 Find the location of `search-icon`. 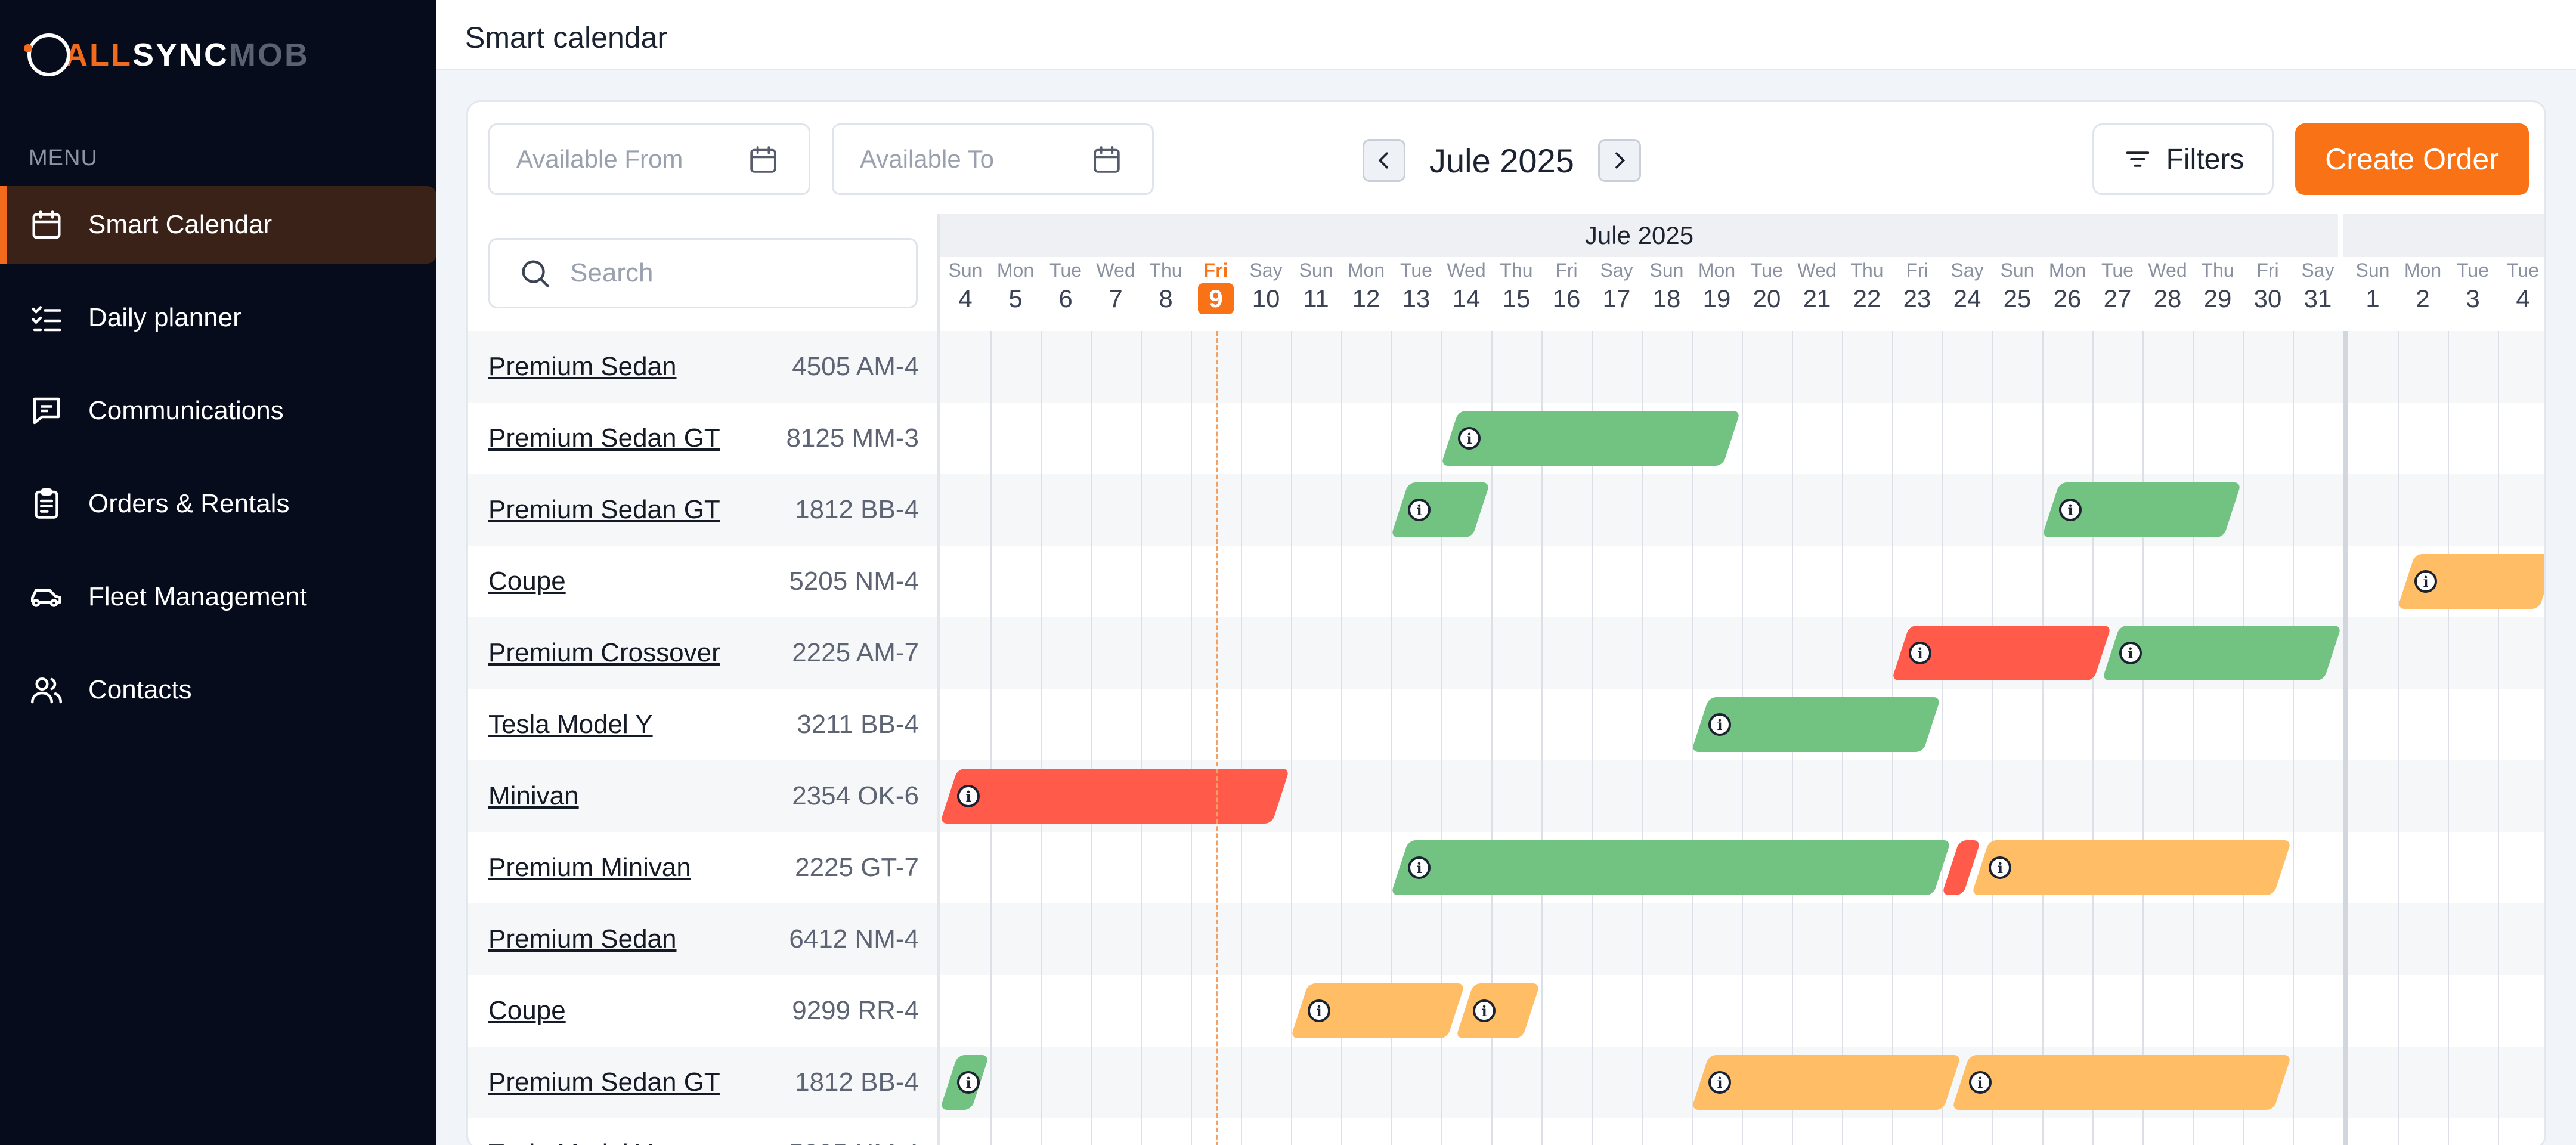

search-icon is located at coordinates (536, 273).